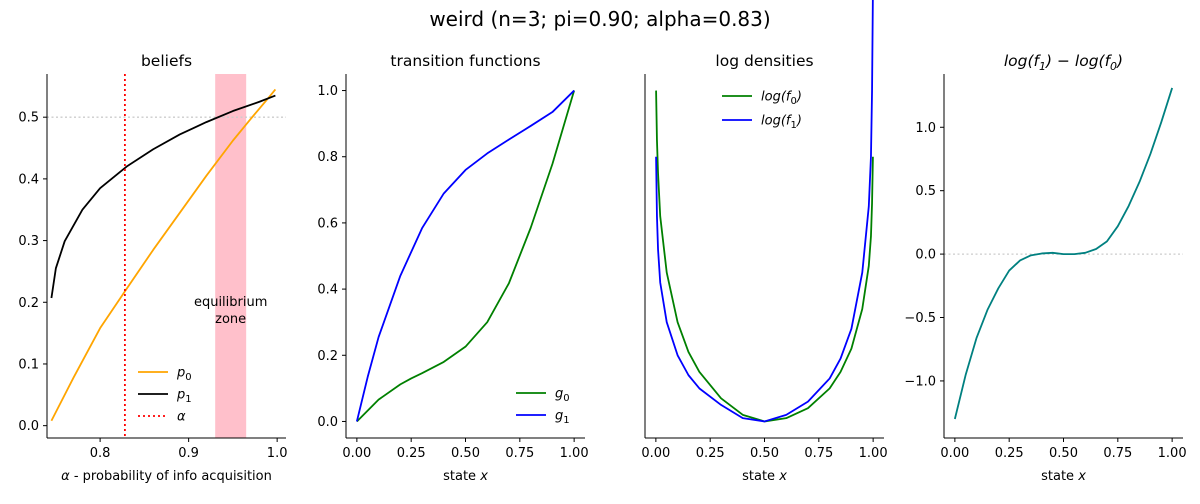  Describe the element at coordinates (230, 319) in the screenshot. I see `band-label: zone` at that location.